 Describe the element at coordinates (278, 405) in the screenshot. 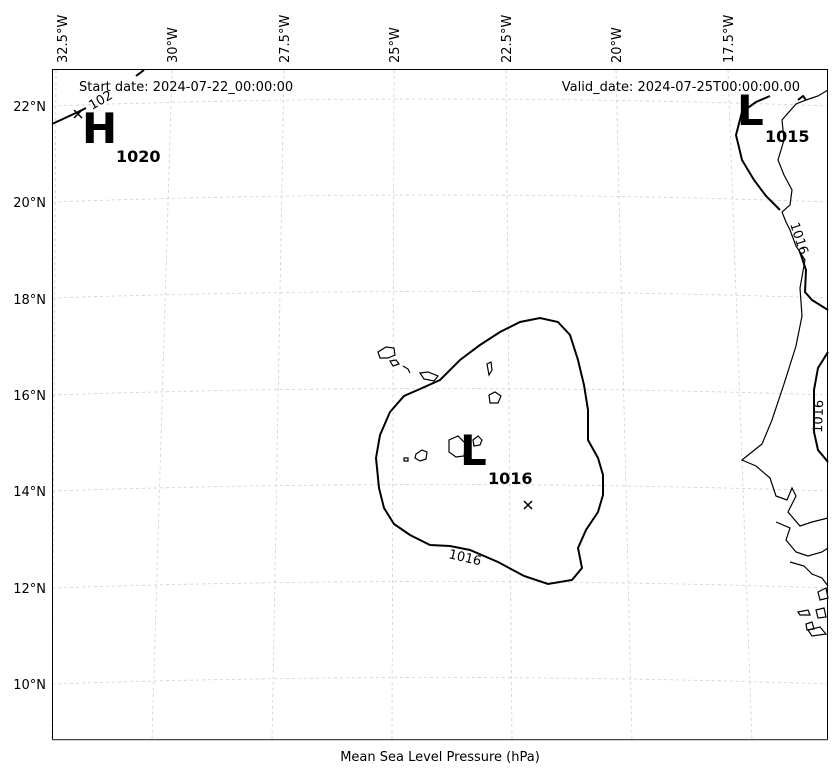

I see `meridian-27-5w` at that location.